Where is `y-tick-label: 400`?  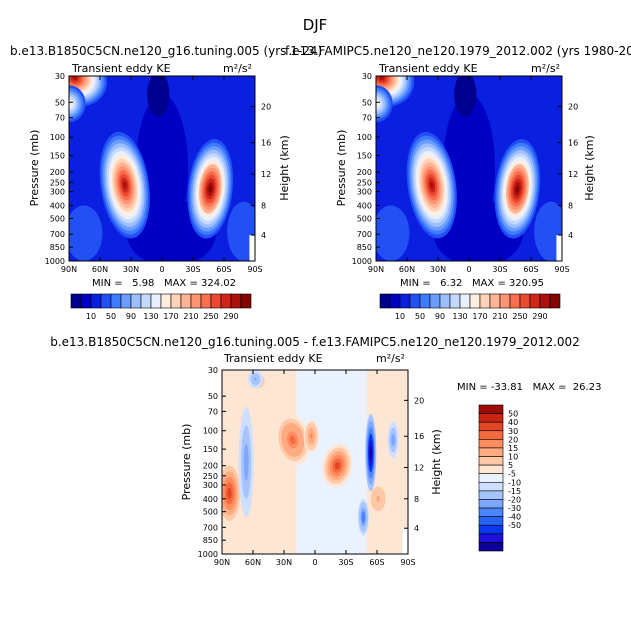
y-tick-label: 400 is located at coordinates (210, 499).